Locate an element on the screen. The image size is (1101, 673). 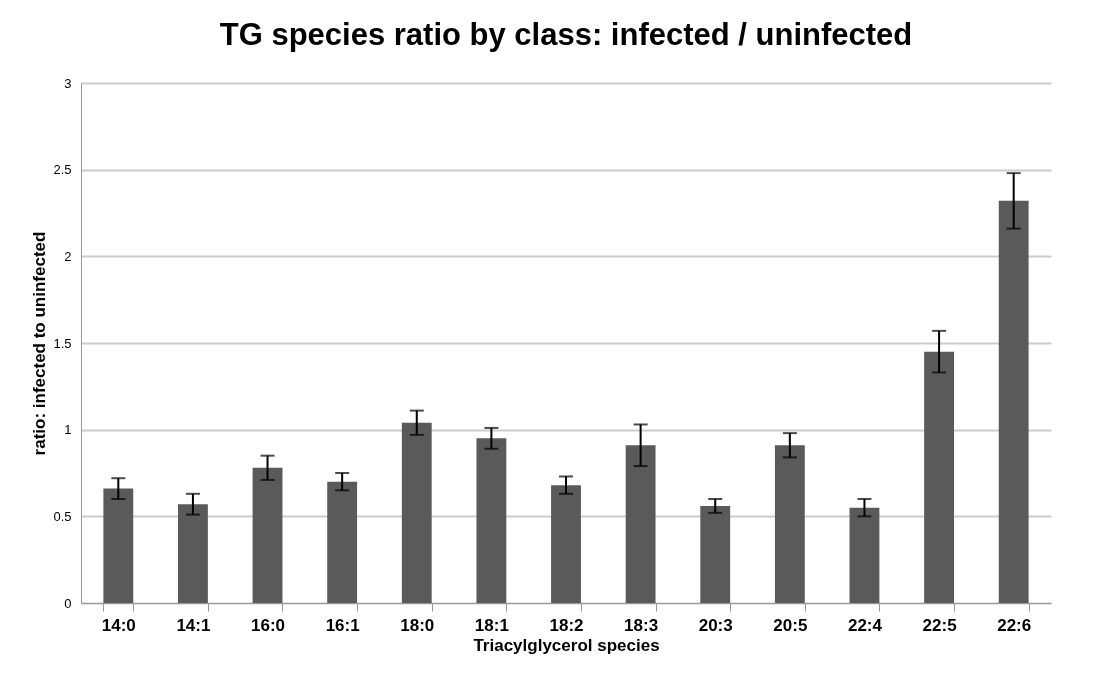
y-tick-label: 2.5 is located at coordinates (62, 170).